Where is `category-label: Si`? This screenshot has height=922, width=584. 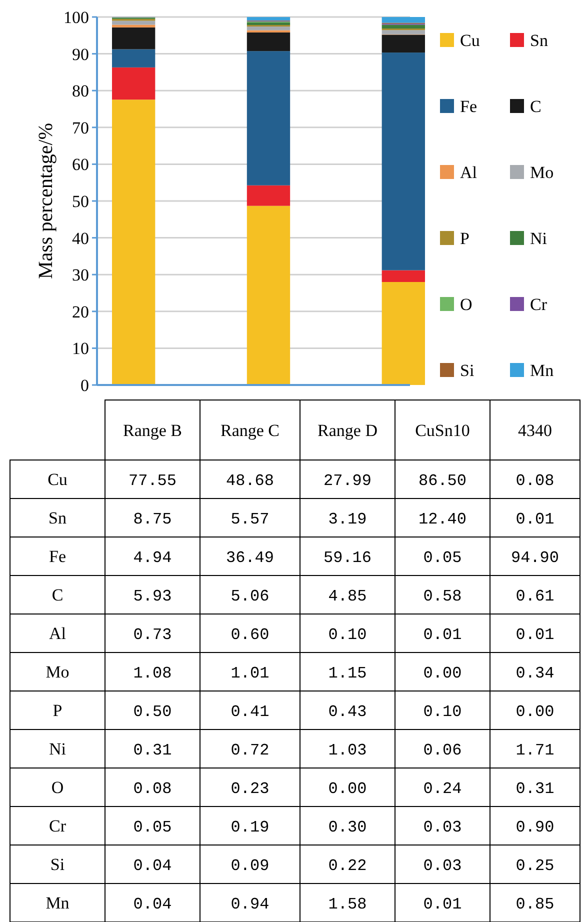 category-label: Si is located at coordinates (57, 864).